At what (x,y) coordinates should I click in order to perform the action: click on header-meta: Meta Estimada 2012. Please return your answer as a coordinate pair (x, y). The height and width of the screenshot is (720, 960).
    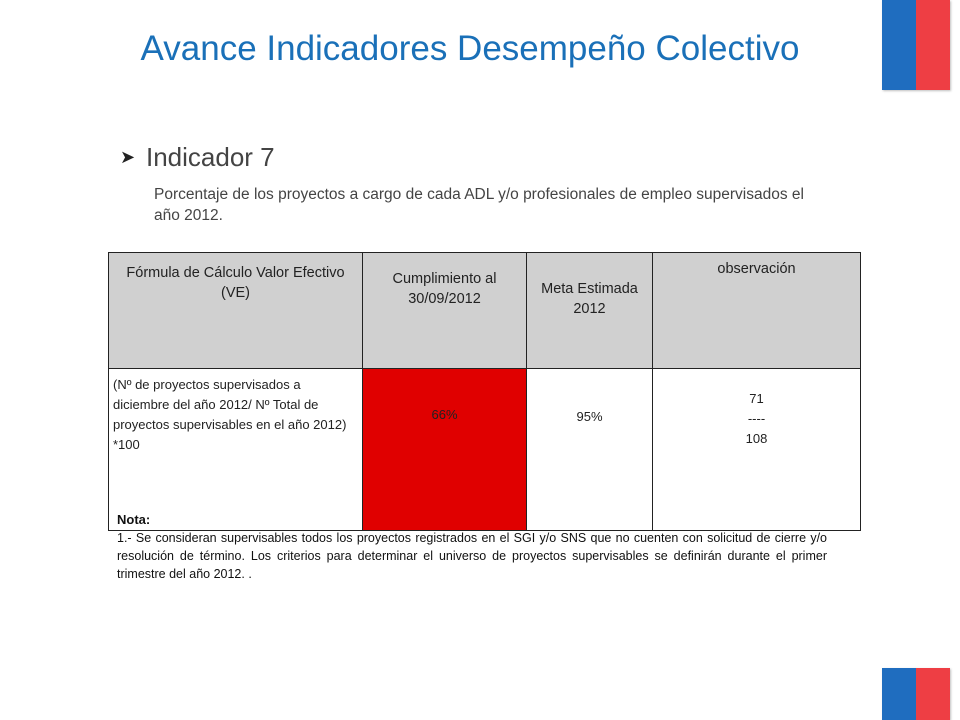
    Looking at the image, I should click on (589, 310).